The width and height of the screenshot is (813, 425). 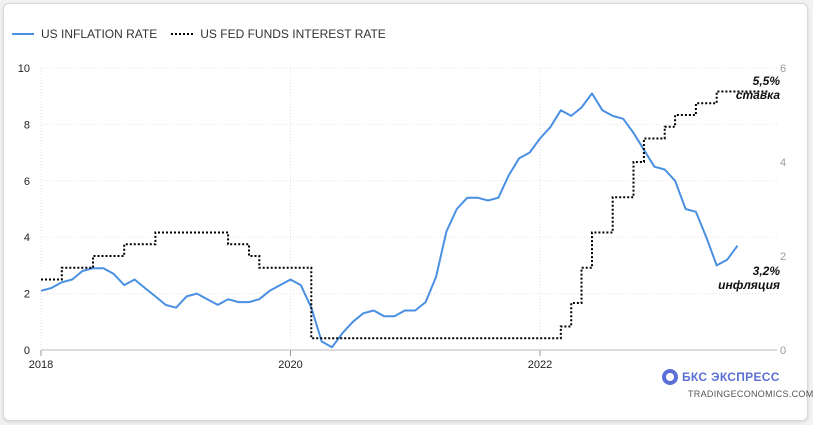 What do you see at coordinates (757, 95) in the screenshot?
I see `fed-rate-label: ставка` at bounding box center [757, 95].